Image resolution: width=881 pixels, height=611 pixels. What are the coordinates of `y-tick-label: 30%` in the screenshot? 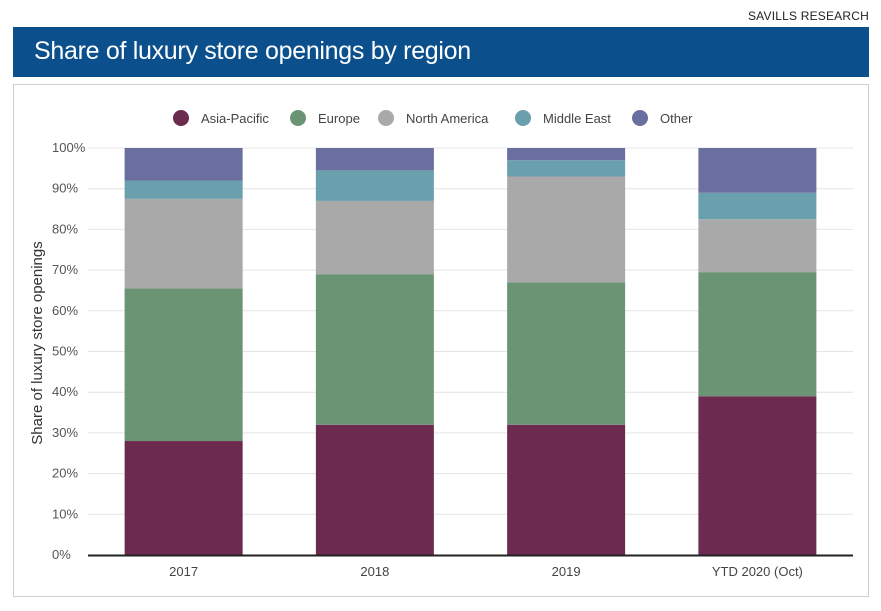 It's located at (65, 432).